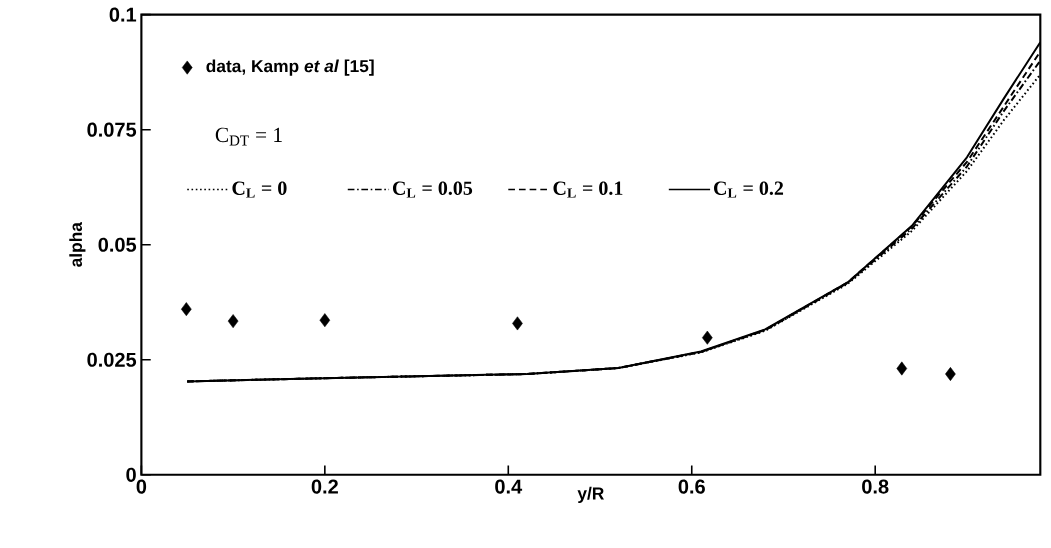 The width and height of the screenshot is (1051, 548). Describe the element at coordinates (875, 486) in the screenshot. I see `x-tick-label: 0.8` at that location.